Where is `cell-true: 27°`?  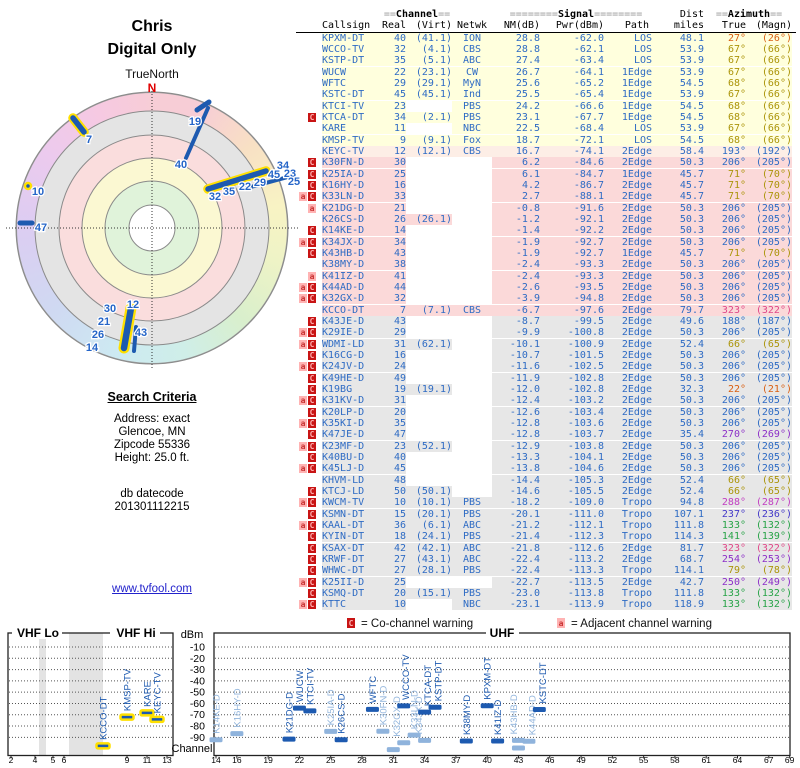
cell-true: 27° is located at coordinates (726, 38).